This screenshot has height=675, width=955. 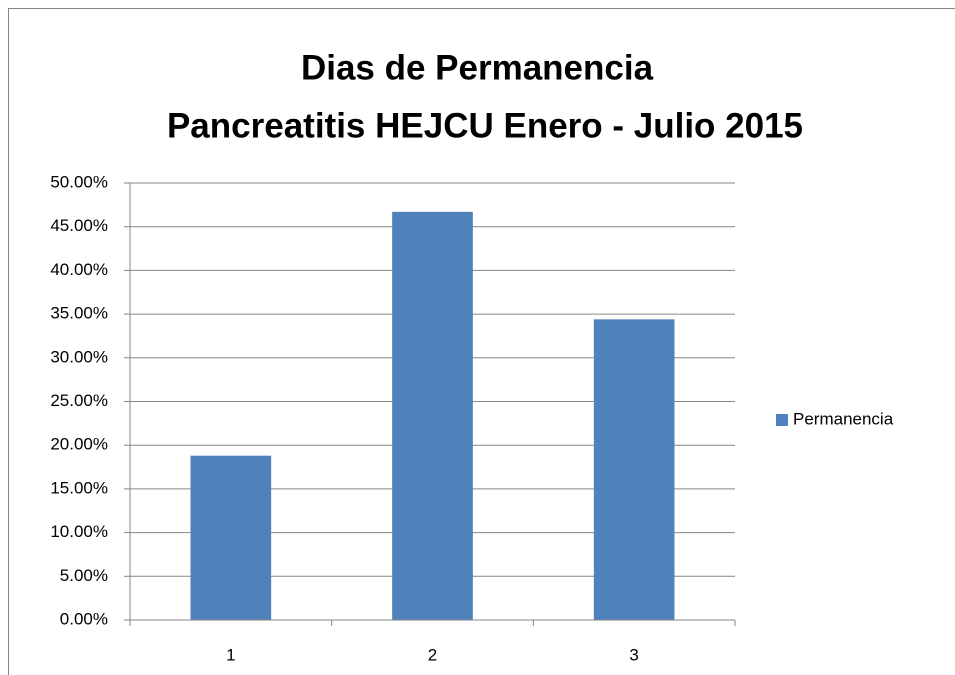 I want to click on legend-swatch, so click(x=782, y=420).